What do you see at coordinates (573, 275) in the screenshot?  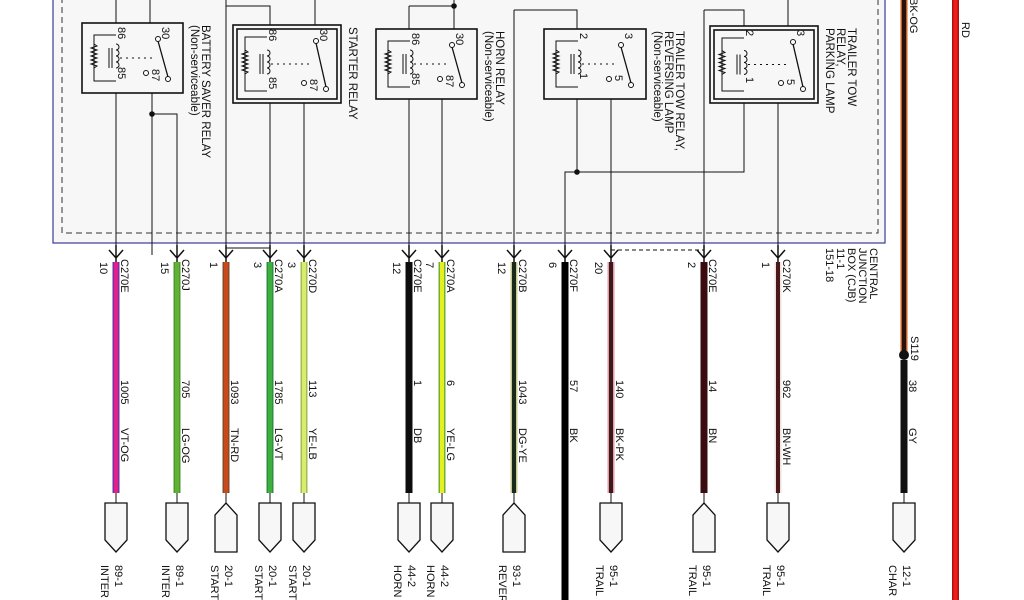 I see `connector-id: C270F` at bounding box center [573, 275].